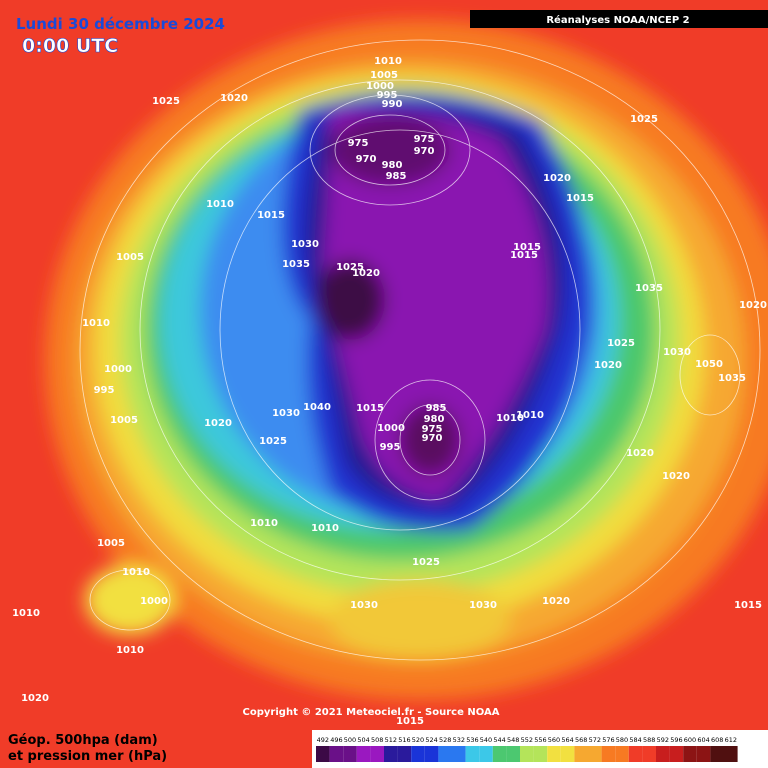 Image resolution: width=768 pixels, height=768 pixels. Describe the element at coordinates (336, 740) in the screenshot. I see `legend-label: 496` at that location.